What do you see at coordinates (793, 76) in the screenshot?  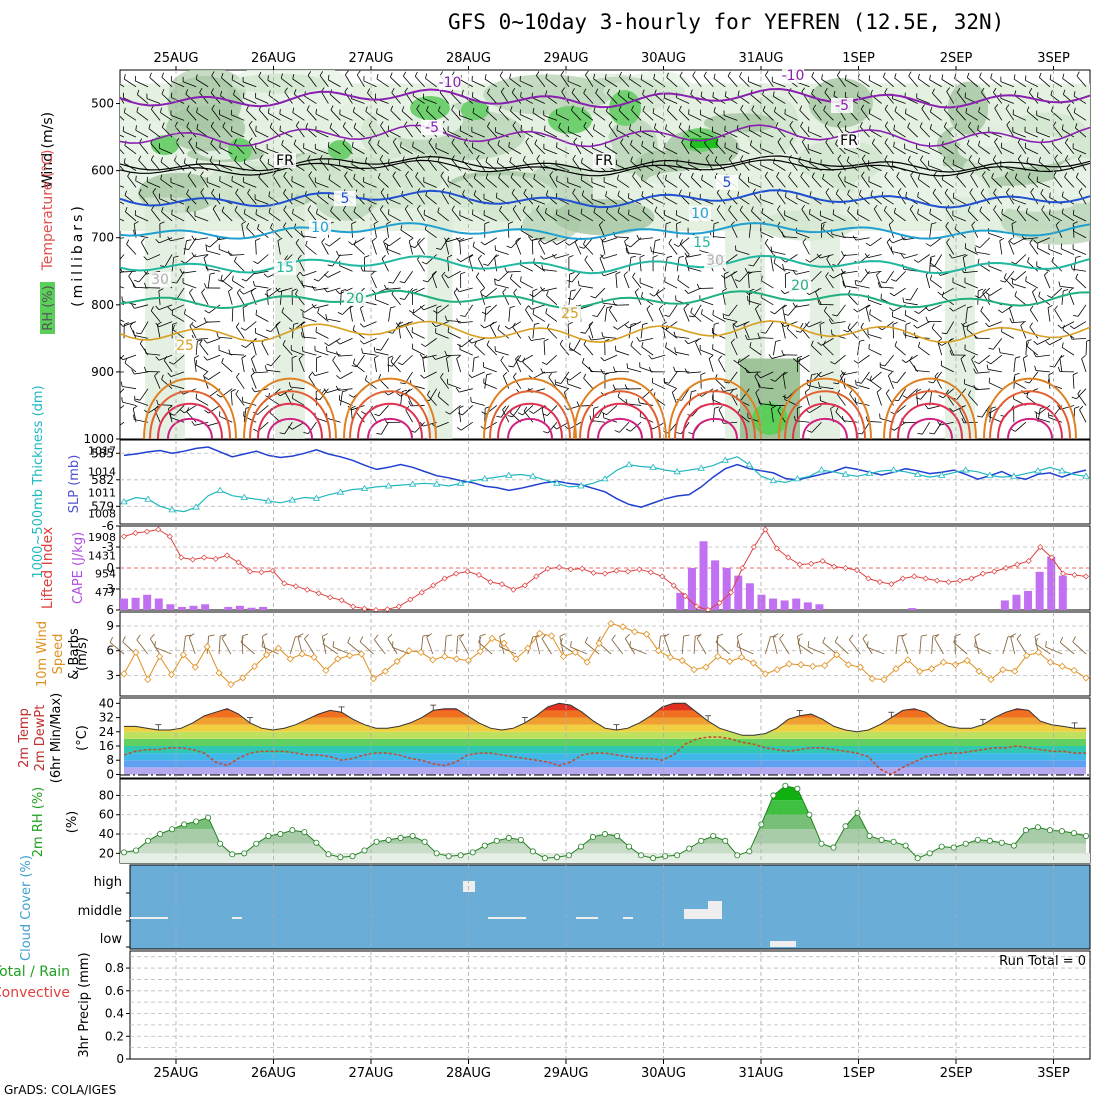 I see `isotherm-label: -10` at bounding box center [793, 76].